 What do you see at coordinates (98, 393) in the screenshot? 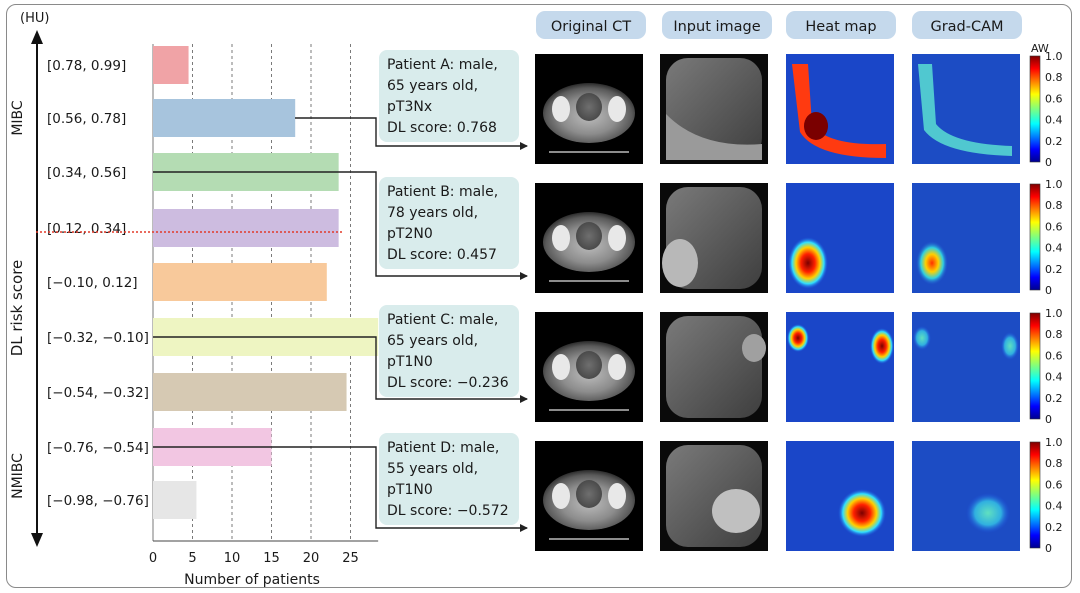
I see `category-label: [−0.54, −0.32]` at bounding box center [98, 393].